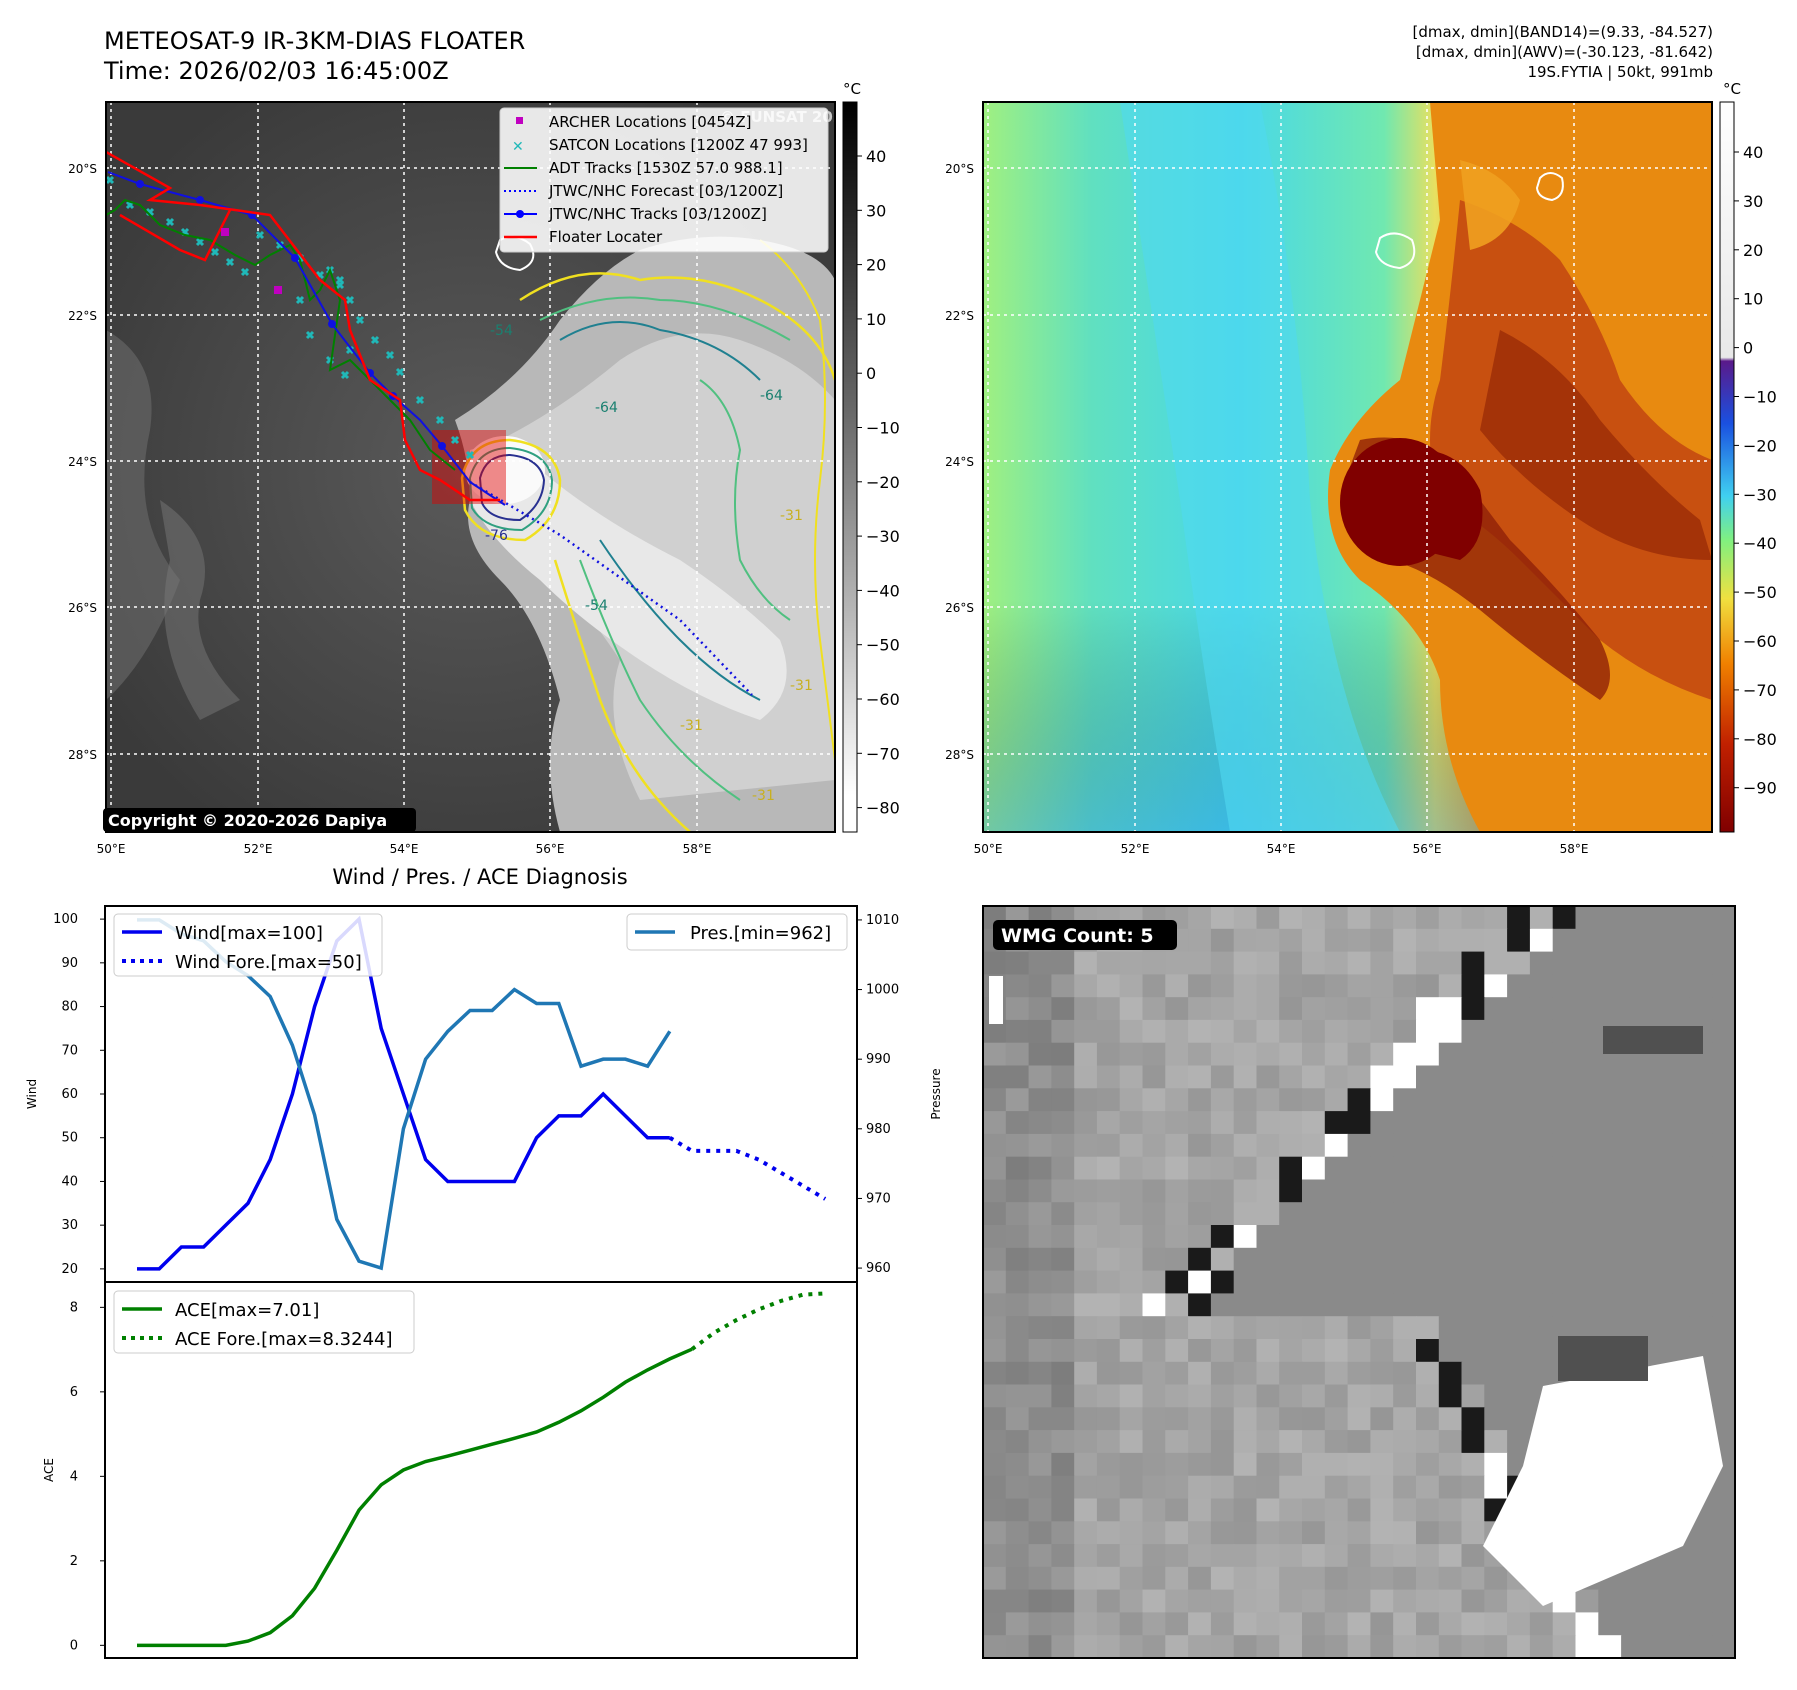 This screenshot has height=1690, width=1797. I want to click on ir-colorbar-label: −60, so click(883, 699).